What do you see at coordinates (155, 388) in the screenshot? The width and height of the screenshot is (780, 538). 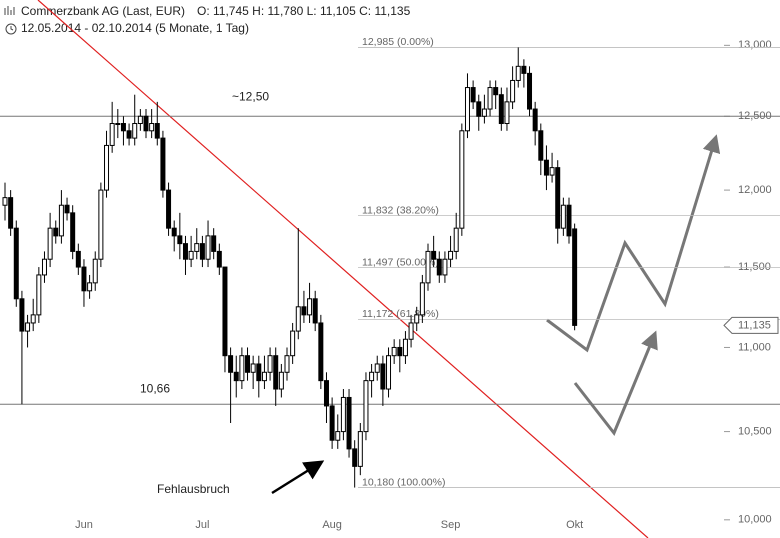 I see `level-label: 10,66` at bounding box center [155, 388].